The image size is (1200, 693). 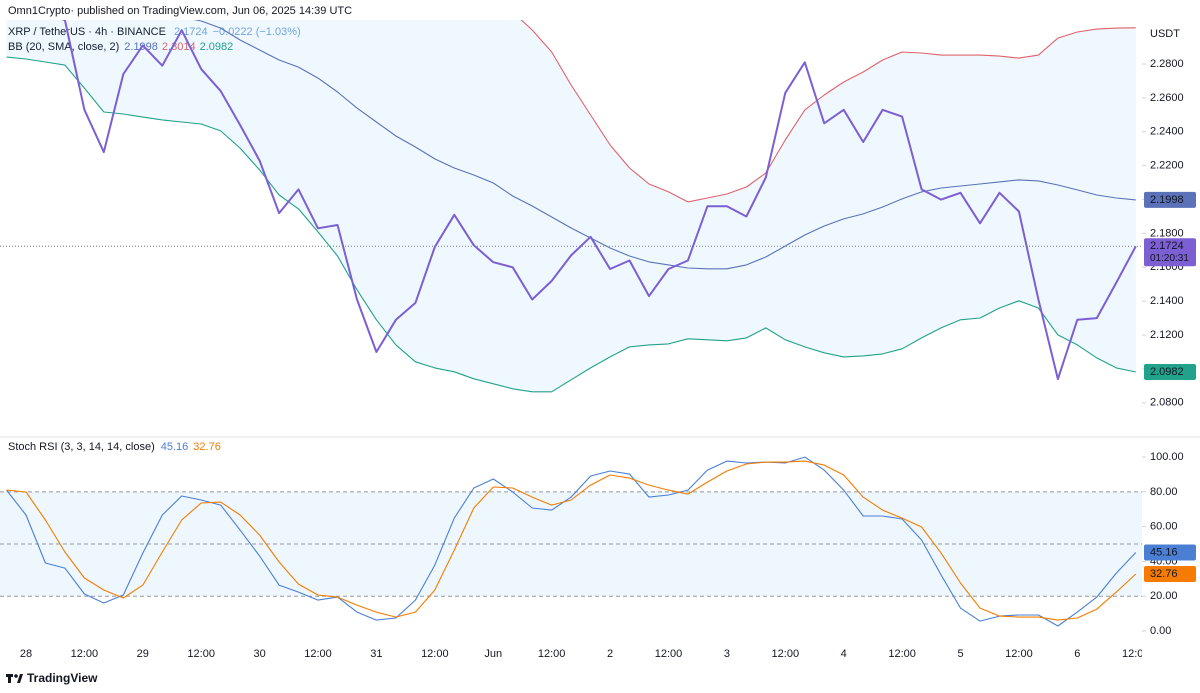 I want to click on x-tick-label: Jun, so click(x=493, y=654).